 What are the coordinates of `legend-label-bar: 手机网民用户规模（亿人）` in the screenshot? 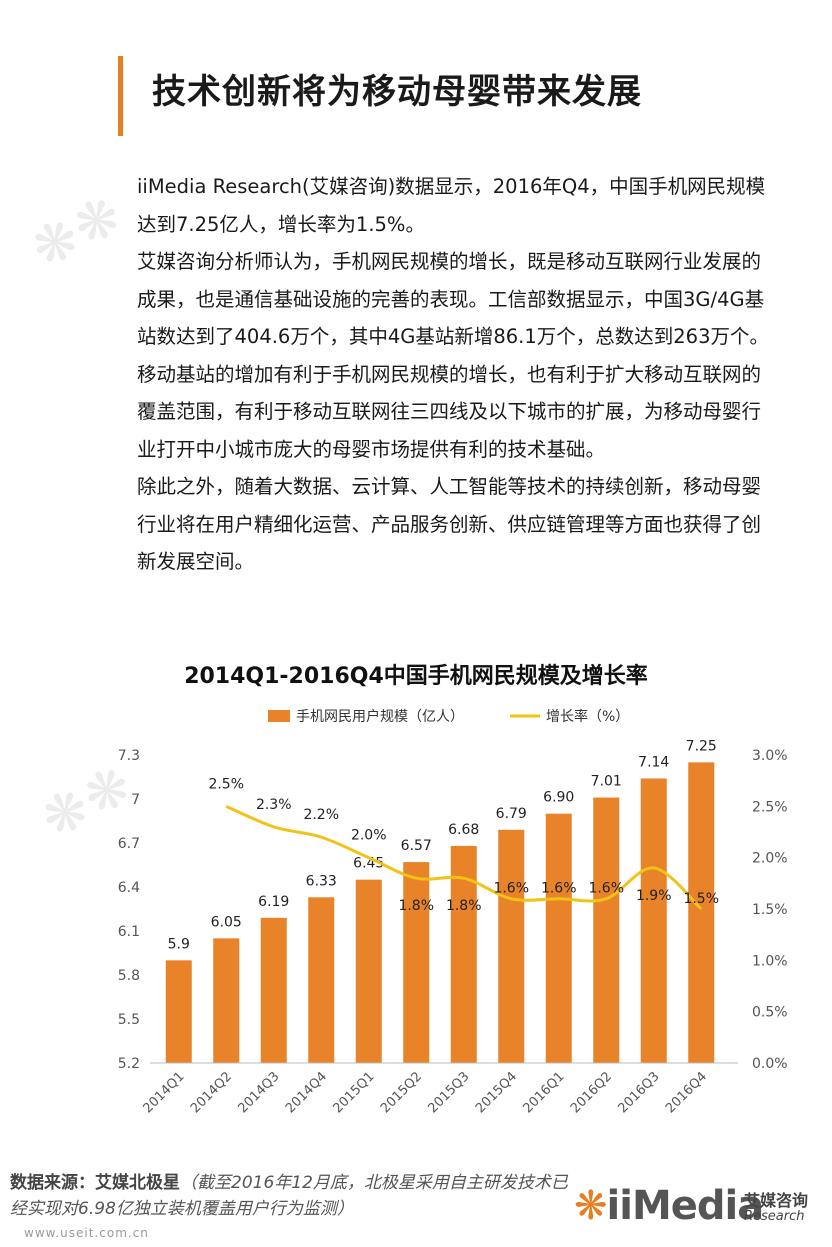 It's located at (380, 716).